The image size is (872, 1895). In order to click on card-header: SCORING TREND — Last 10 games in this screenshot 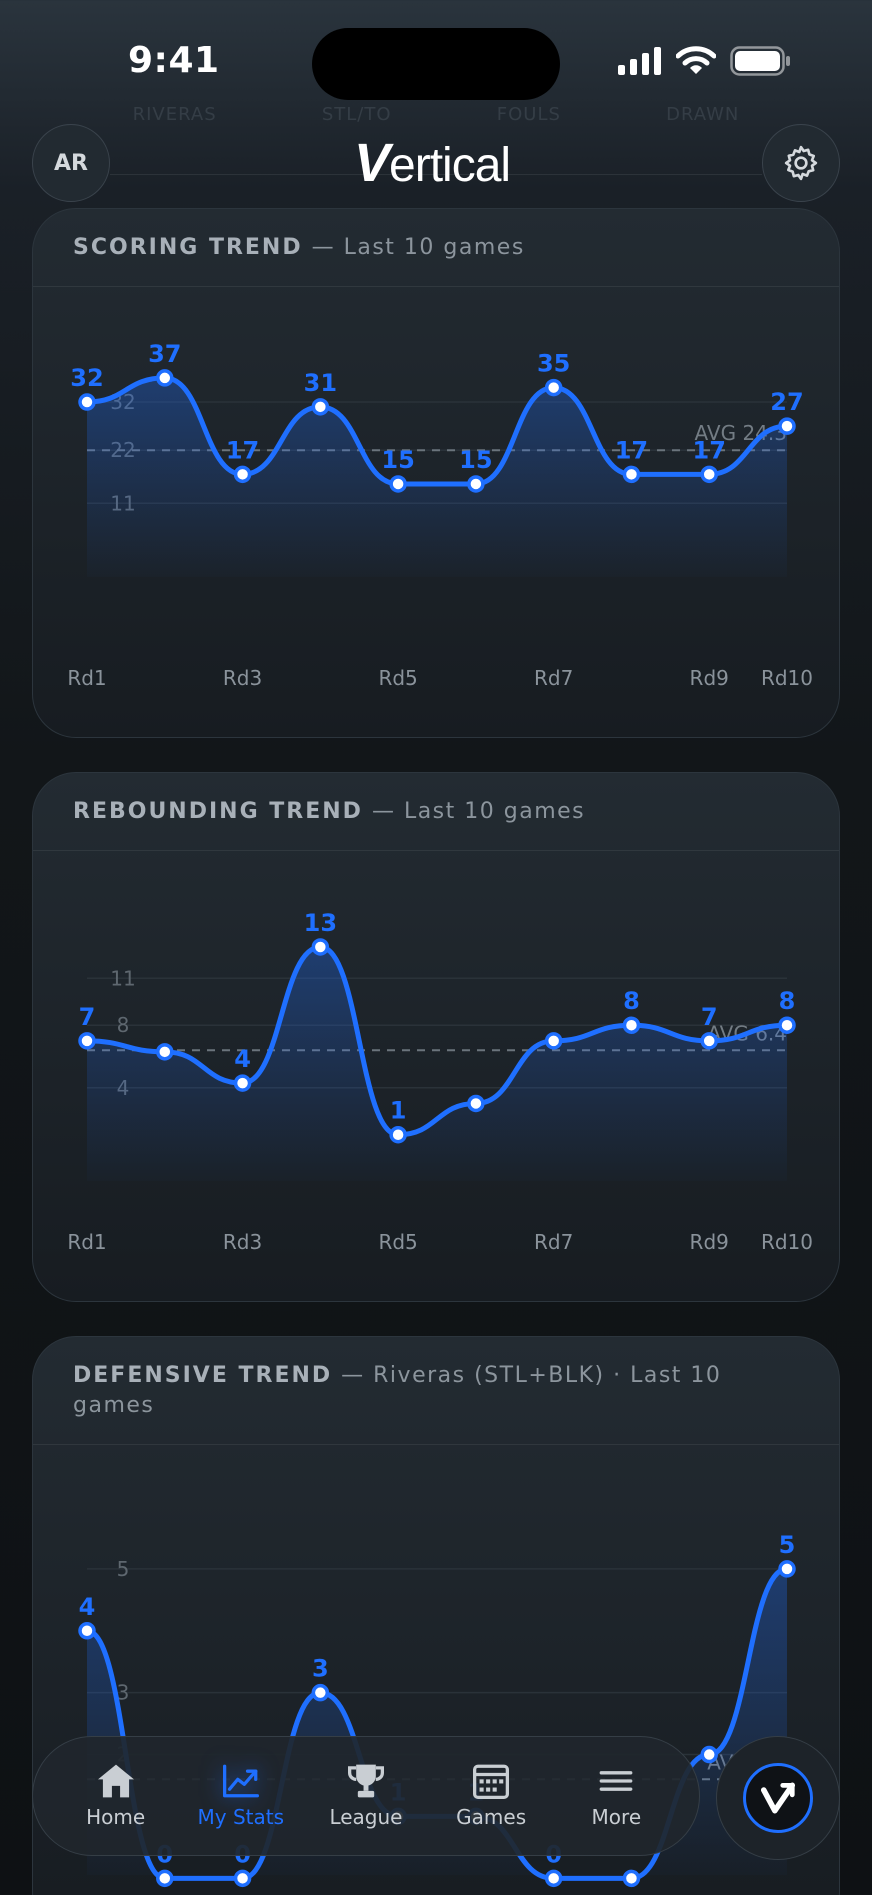, I will do `click(436, 248)`.